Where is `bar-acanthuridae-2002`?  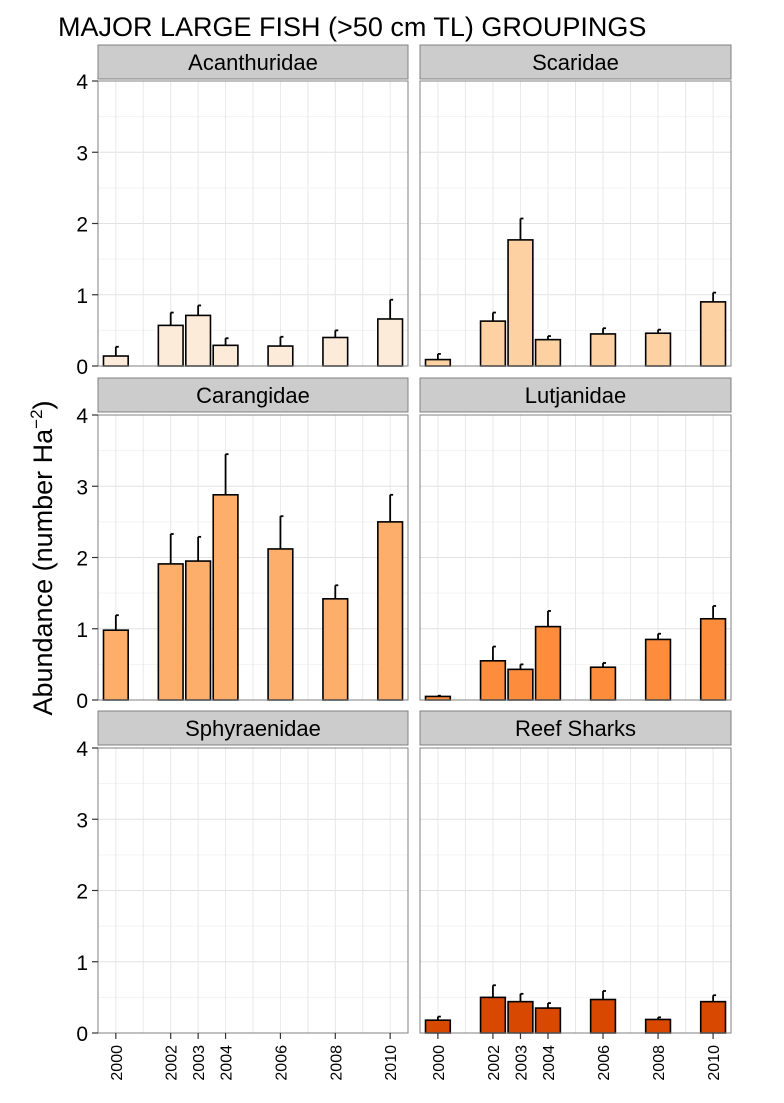 bar-acanthuridae-2002 is located at coordinates (170, 345).